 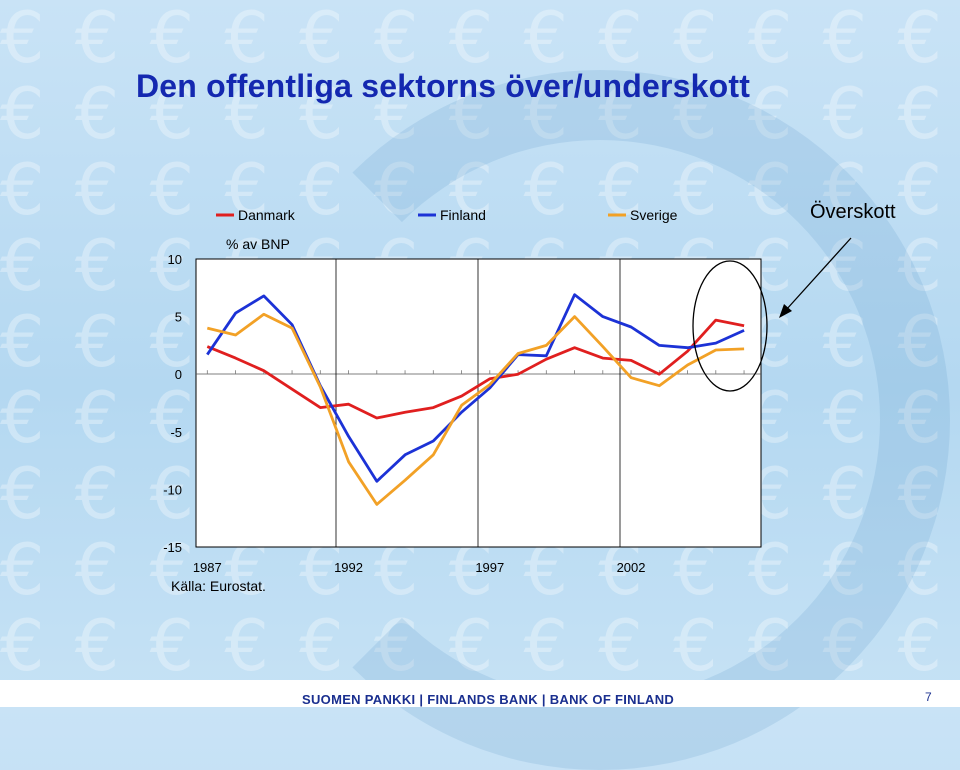 What do you see at coordinates (463, 215) in the screenshot?
I see `legend-label: Finland` at bounding box center [463, 215].